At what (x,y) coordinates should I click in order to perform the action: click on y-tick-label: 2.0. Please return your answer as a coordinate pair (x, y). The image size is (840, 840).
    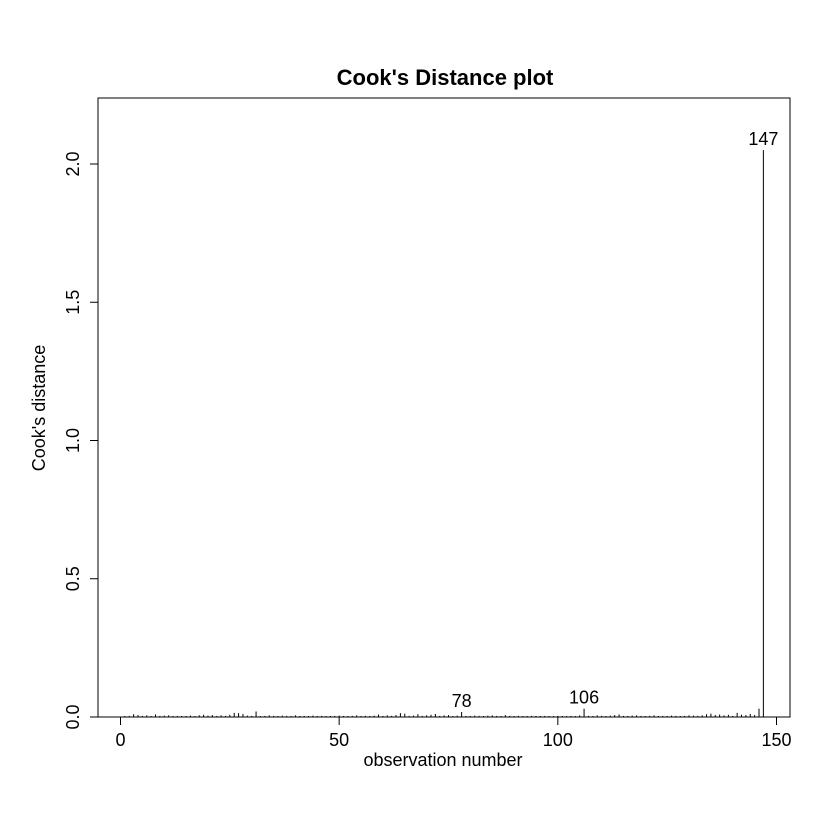
    Looking at the image, I should click on (73, 163).